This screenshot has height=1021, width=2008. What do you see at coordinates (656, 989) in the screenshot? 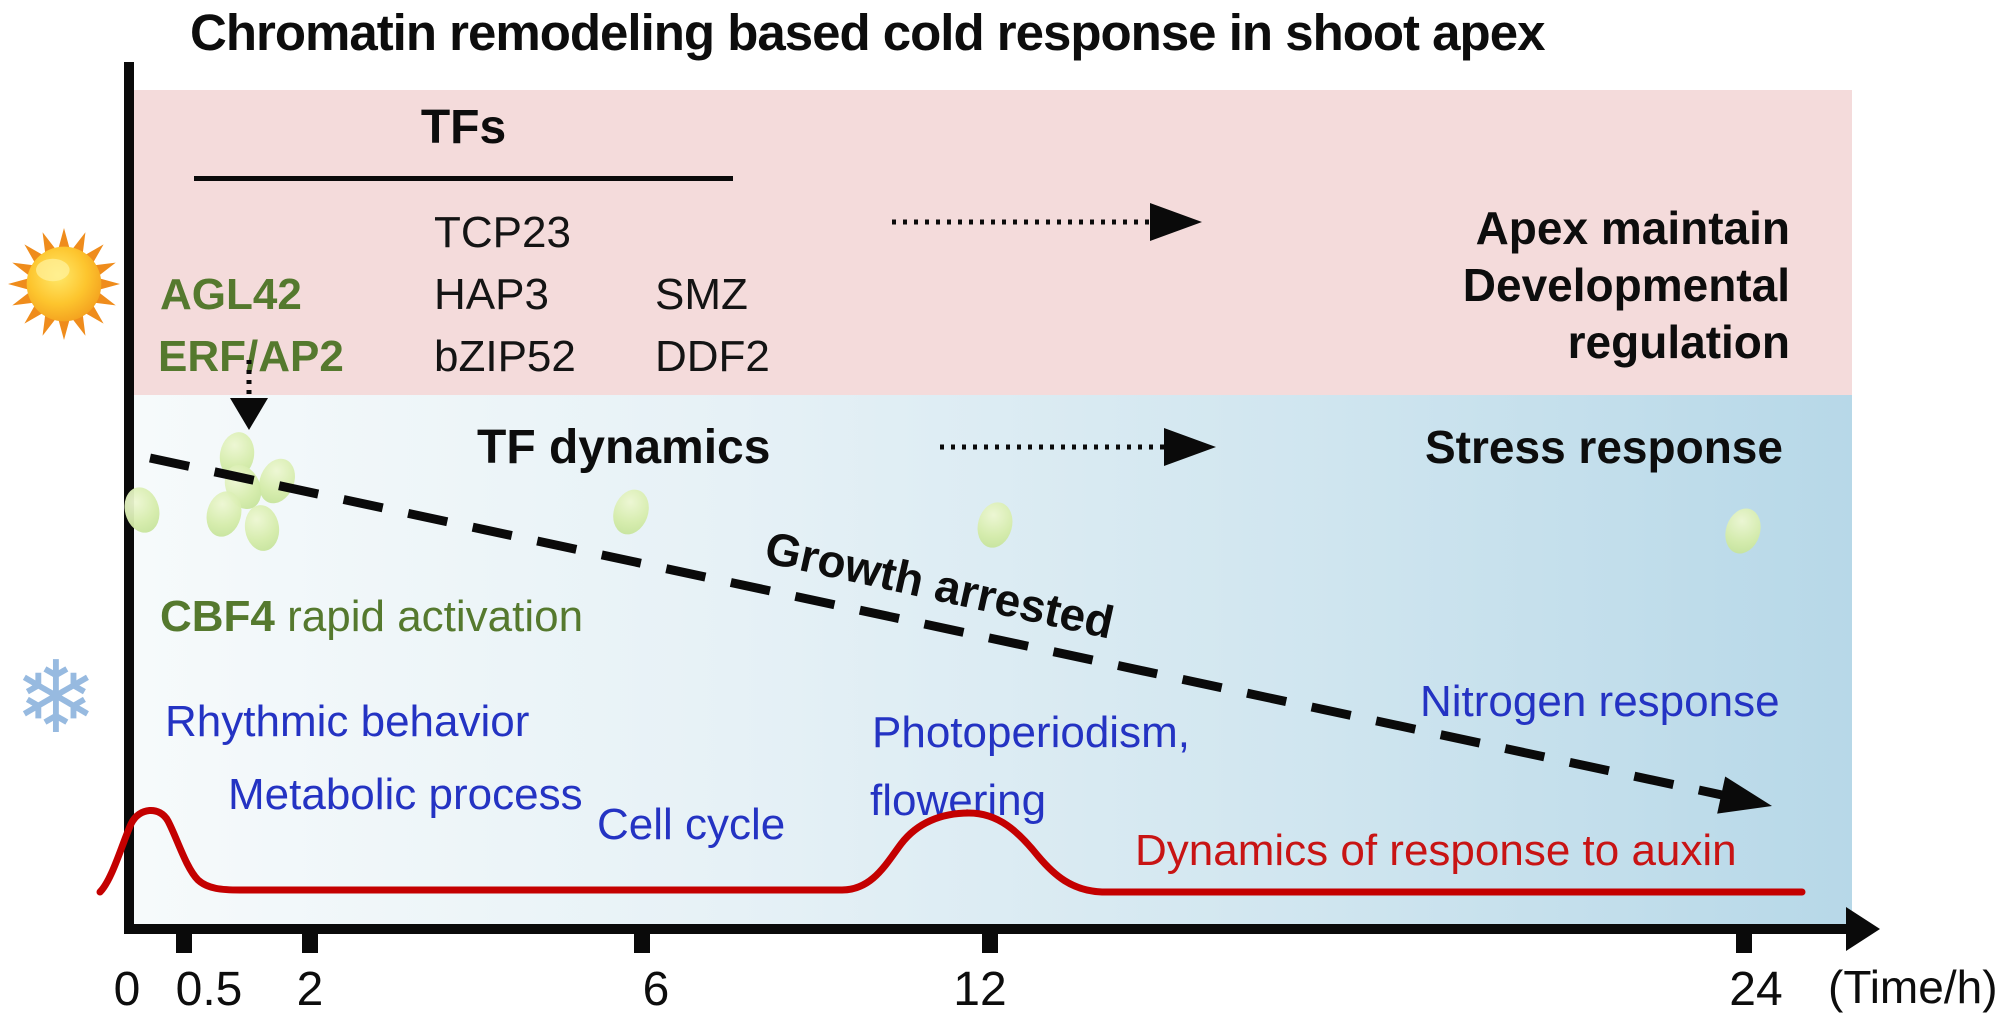
I see `x-label-6: 6` at bounding box center [656, 989].